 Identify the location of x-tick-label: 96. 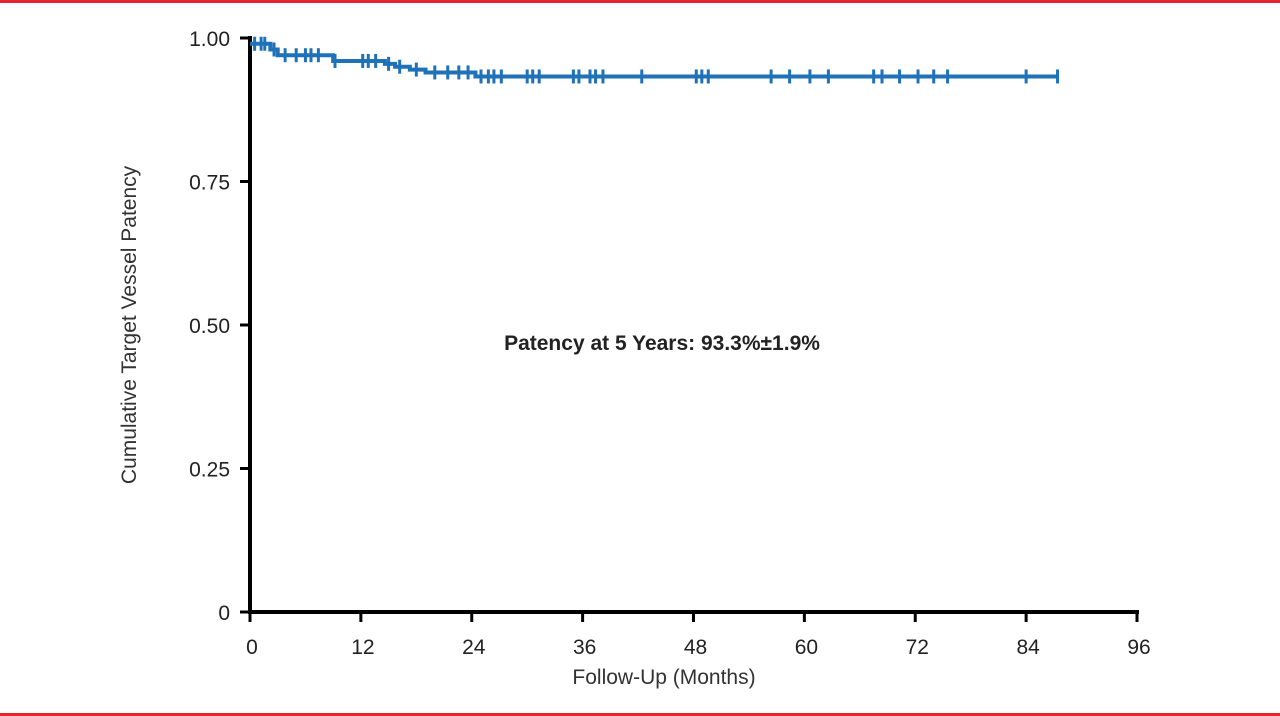
(1138, 647).